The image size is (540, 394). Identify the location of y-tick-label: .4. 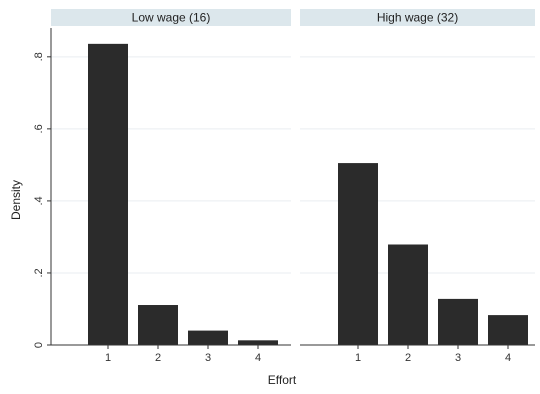
(39, 200).